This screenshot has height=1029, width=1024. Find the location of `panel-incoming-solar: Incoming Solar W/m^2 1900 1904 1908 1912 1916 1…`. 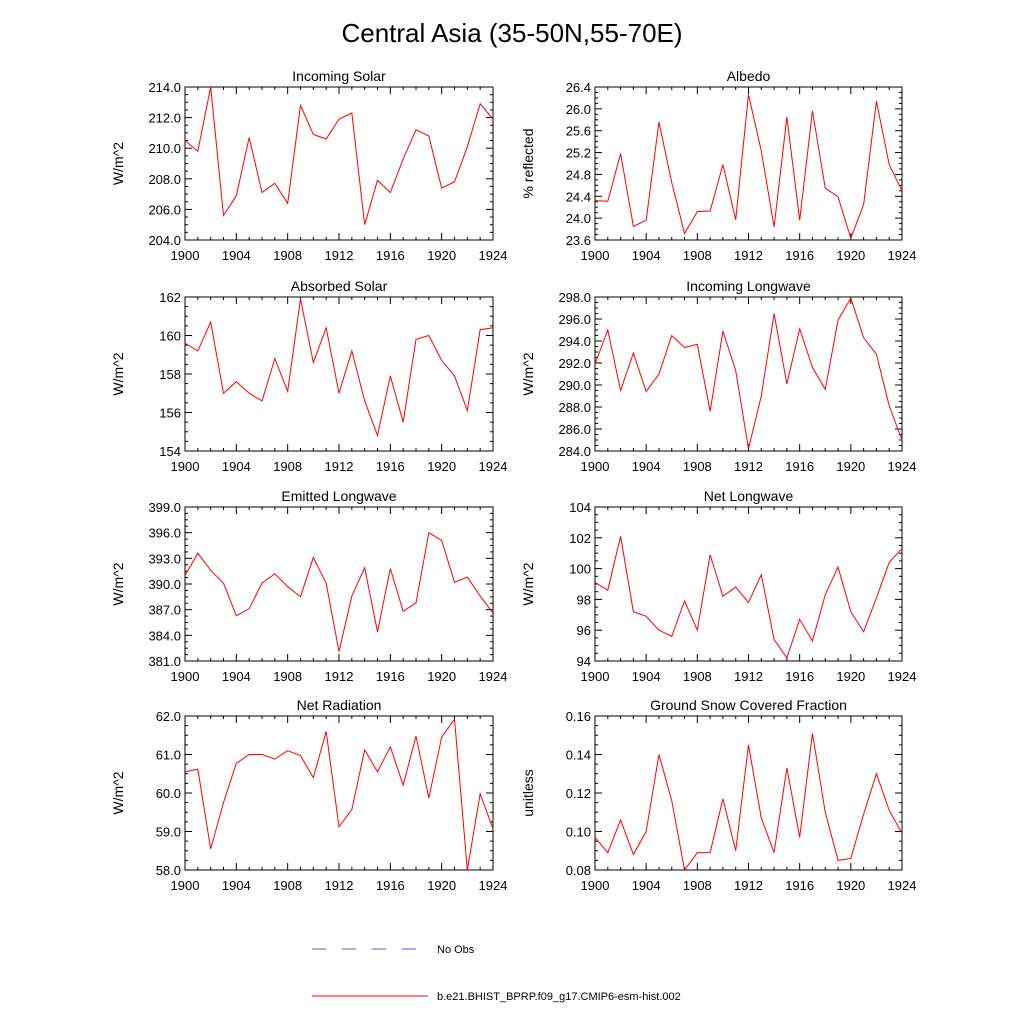

panel-incoming-solar: Incoming Solar W/m^2 1900 1904 1908 1912 1916 1… is located at coordinates (308, 165).